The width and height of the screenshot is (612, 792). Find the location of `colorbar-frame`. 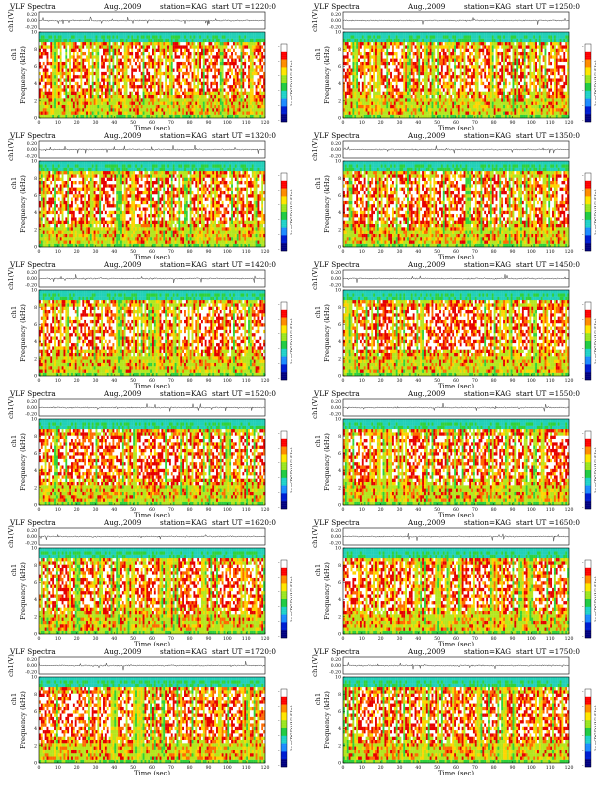

colorbar-frame is located at coordinates (284, 83).